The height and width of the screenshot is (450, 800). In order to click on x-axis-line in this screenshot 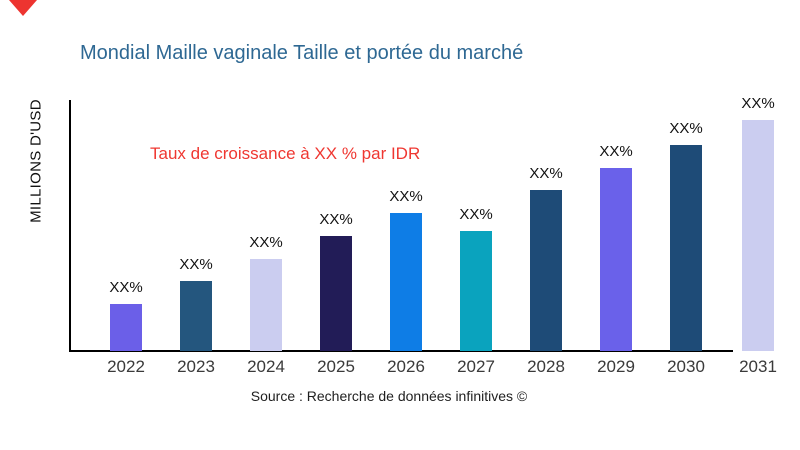, I will do `click(401, 351)`.